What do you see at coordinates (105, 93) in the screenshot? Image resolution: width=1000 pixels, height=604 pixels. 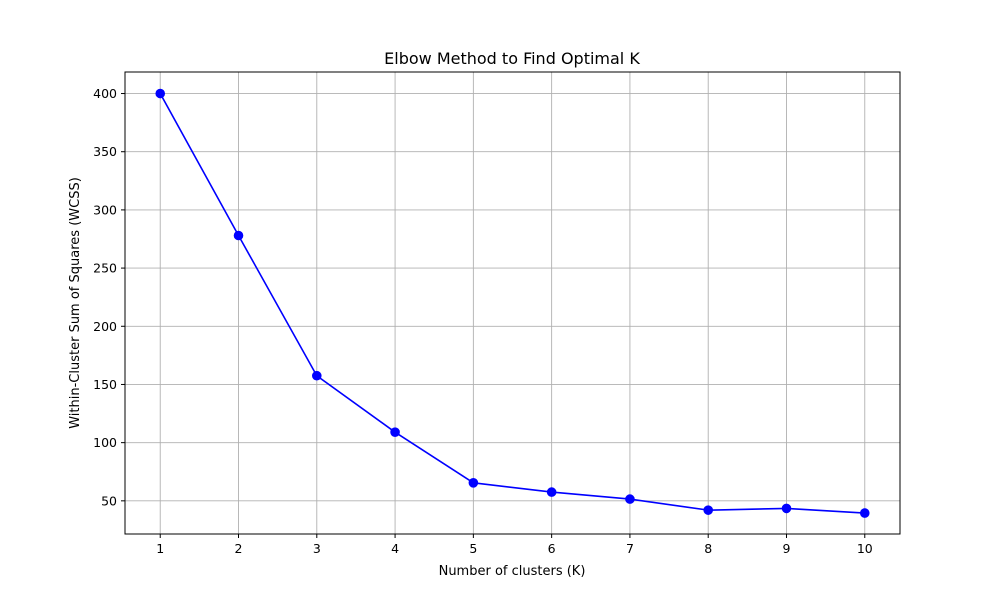 I see `y-tick-label: 400` at bounding box center [105, 93].